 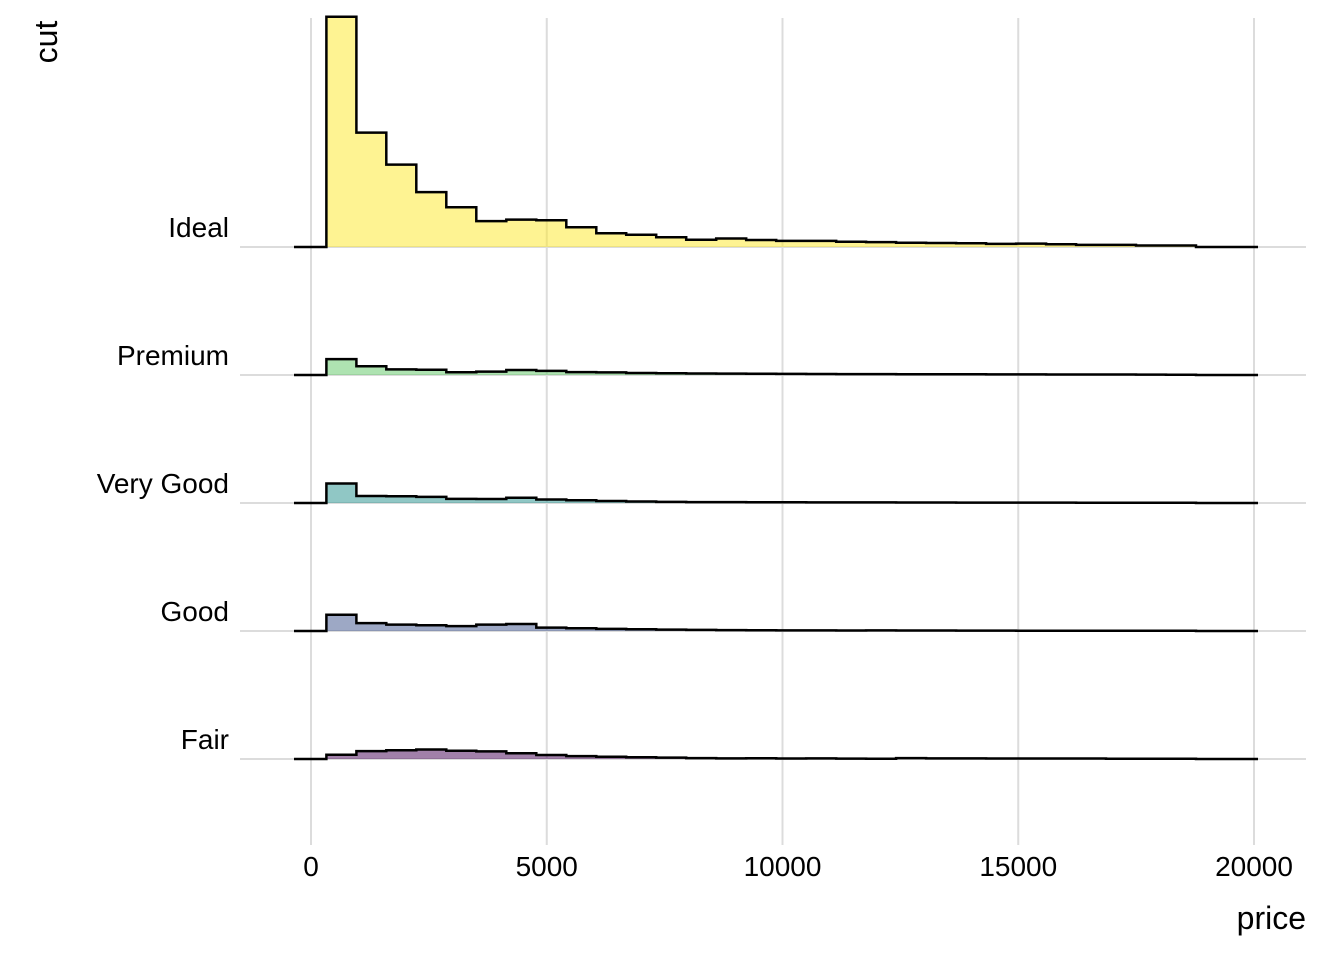 What do you see at coordinates (776, 623) in the screenshot?
I see `ridge-good` at bounding box center [776, 623].